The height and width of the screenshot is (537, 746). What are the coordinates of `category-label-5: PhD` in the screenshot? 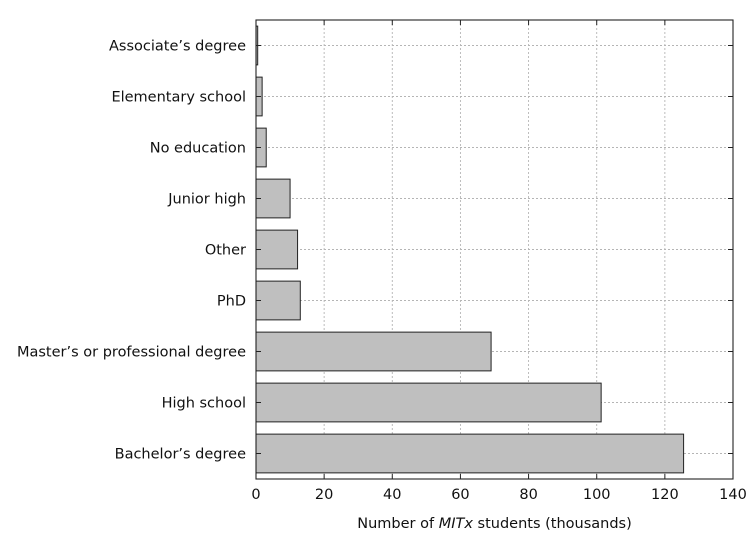 It's located at (231, 302).